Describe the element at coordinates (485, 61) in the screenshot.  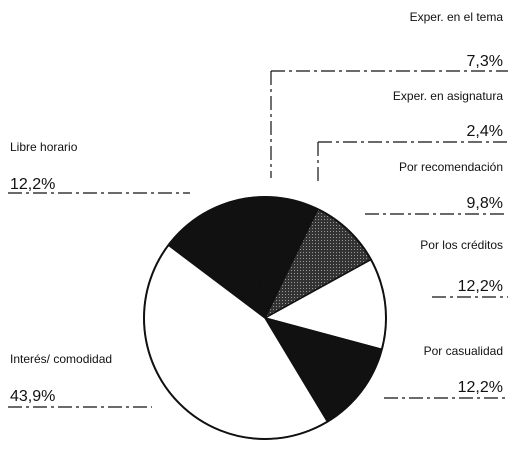
I see `slice-value-label: 7,3%` at that location.